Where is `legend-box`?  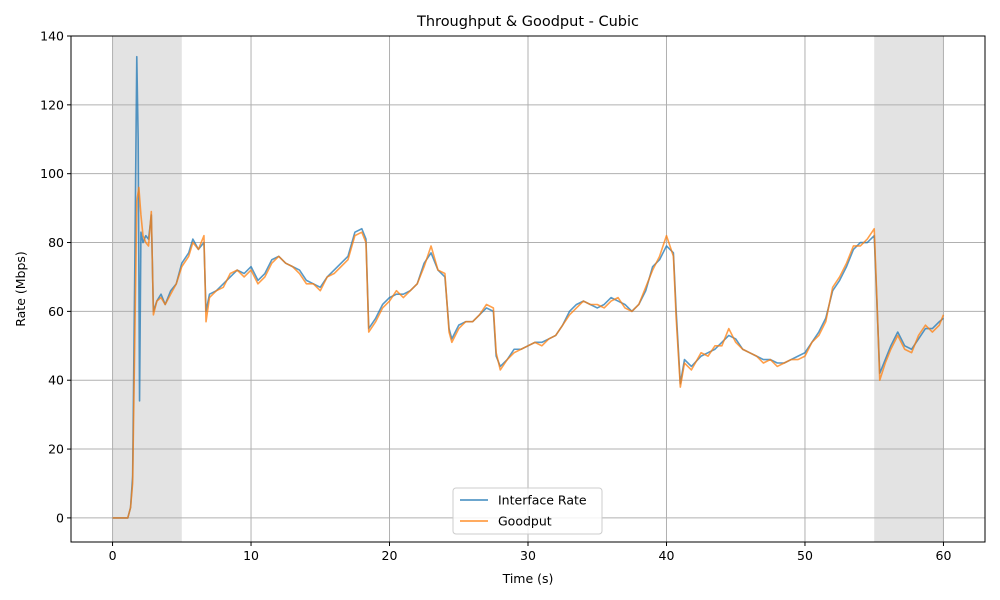 legend-box is located at coordinates (527, 511).